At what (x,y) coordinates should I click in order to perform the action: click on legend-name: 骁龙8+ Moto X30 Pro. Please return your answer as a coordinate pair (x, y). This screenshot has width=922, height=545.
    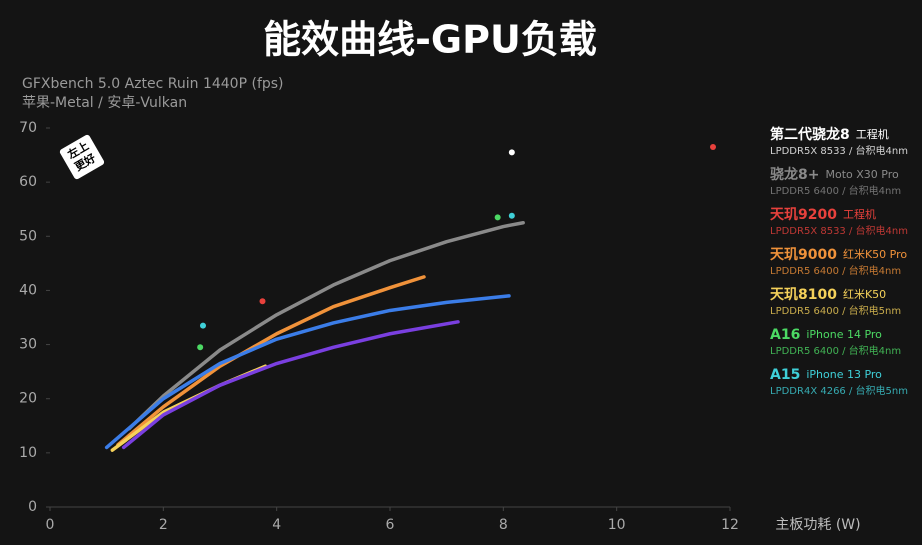
    Looking at the image, I should click on (834, 174).